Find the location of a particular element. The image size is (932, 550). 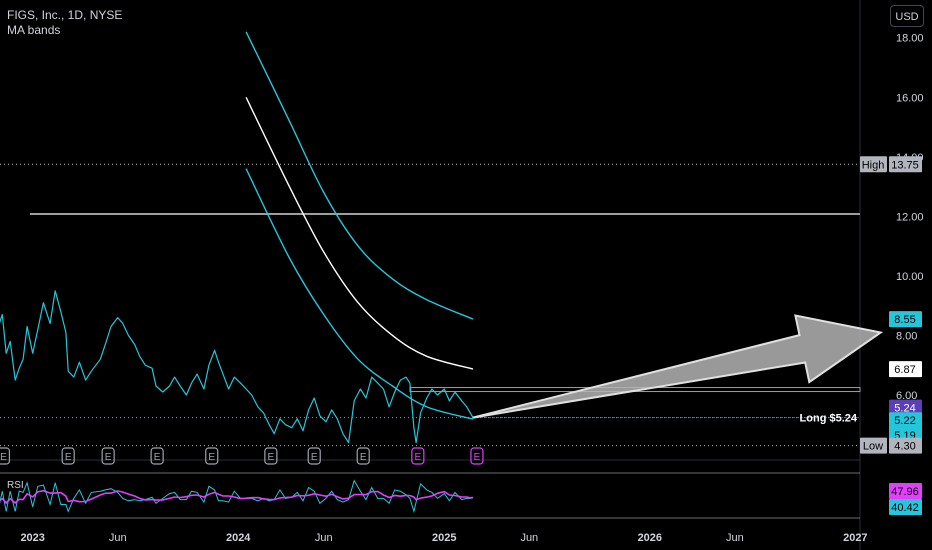

x-tick-label: 2026 is located at coordinates (650, 538).